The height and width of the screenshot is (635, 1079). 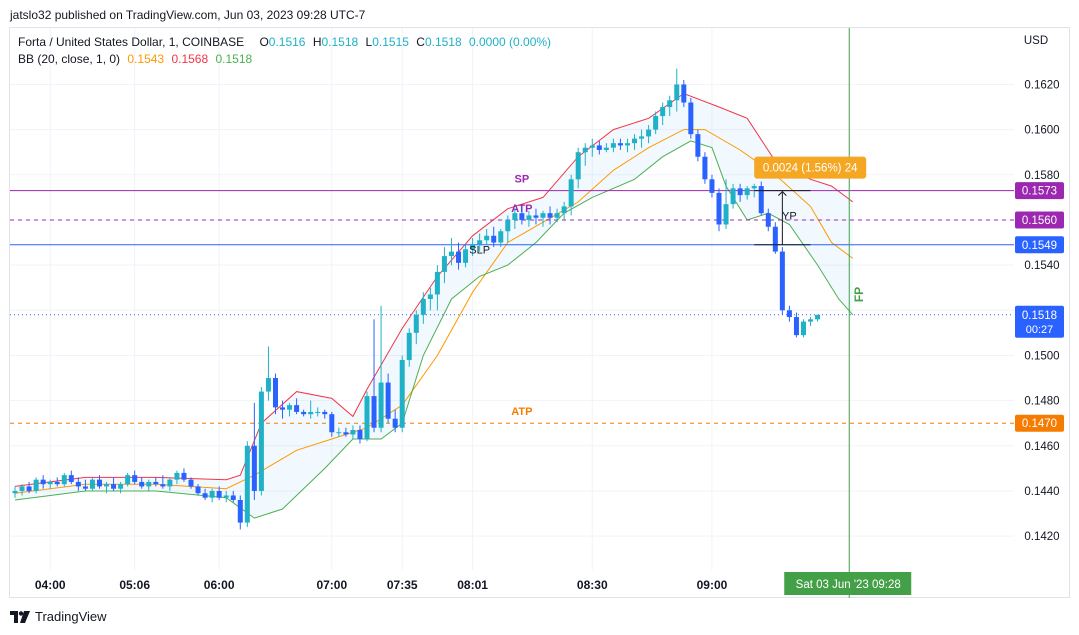 I want to click on last-price-badge, so click(x=1039, y=321).